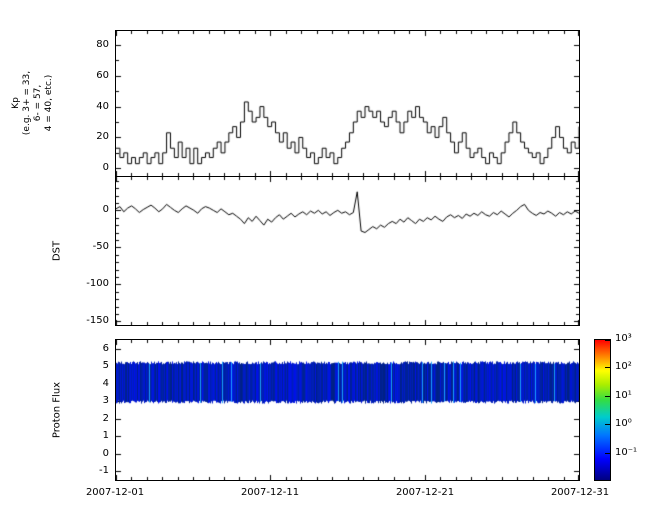  I want to click on y-tick-label: 5, so click(105, 365).